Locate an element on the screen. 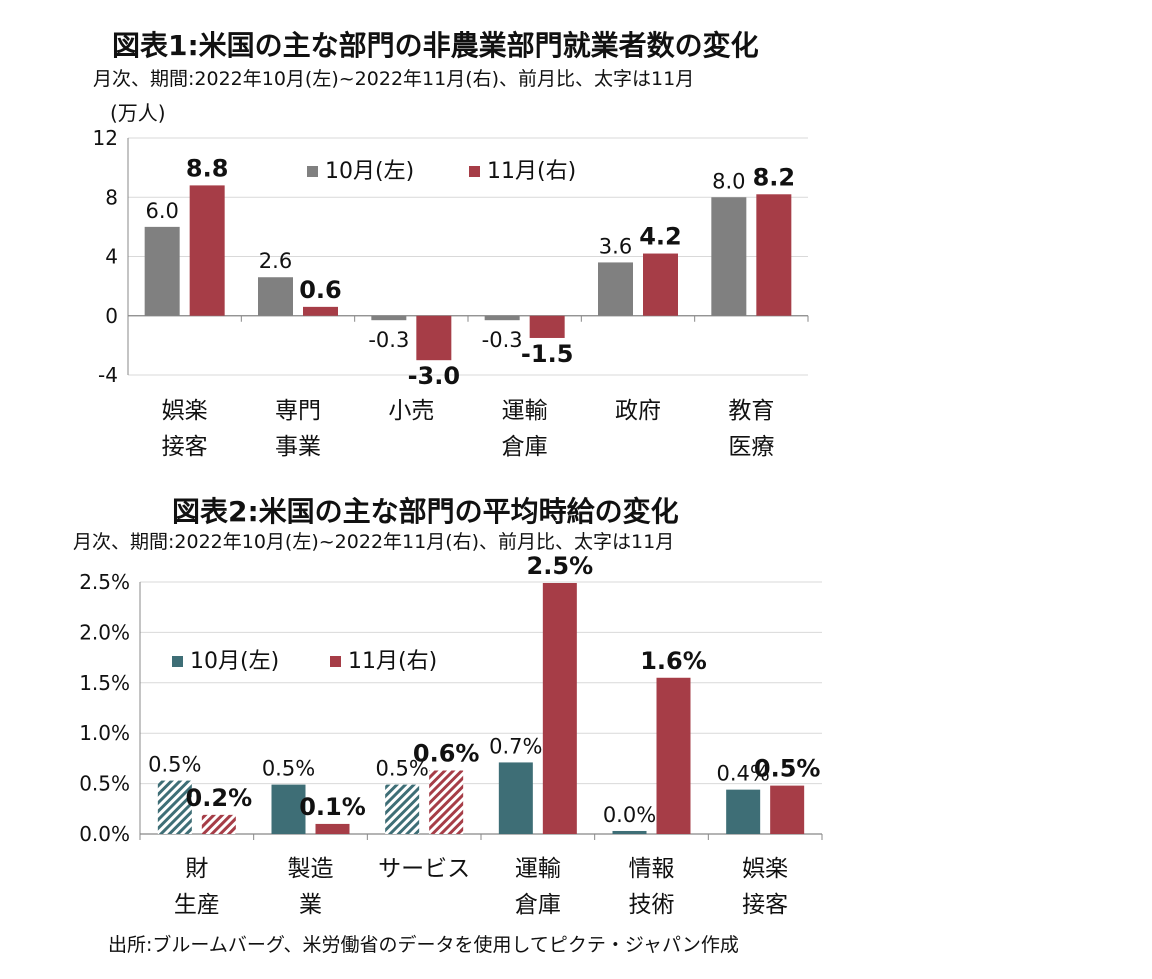 The image size is (1152, 979). chart1-category-label: 政府 is located at coordinates (638, 411).